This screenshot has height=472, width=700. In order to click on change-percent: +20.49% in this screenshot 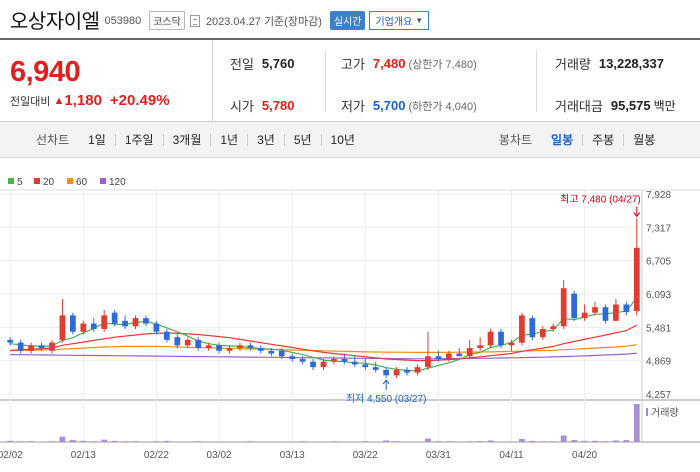, I will do `click(139, 100)`.